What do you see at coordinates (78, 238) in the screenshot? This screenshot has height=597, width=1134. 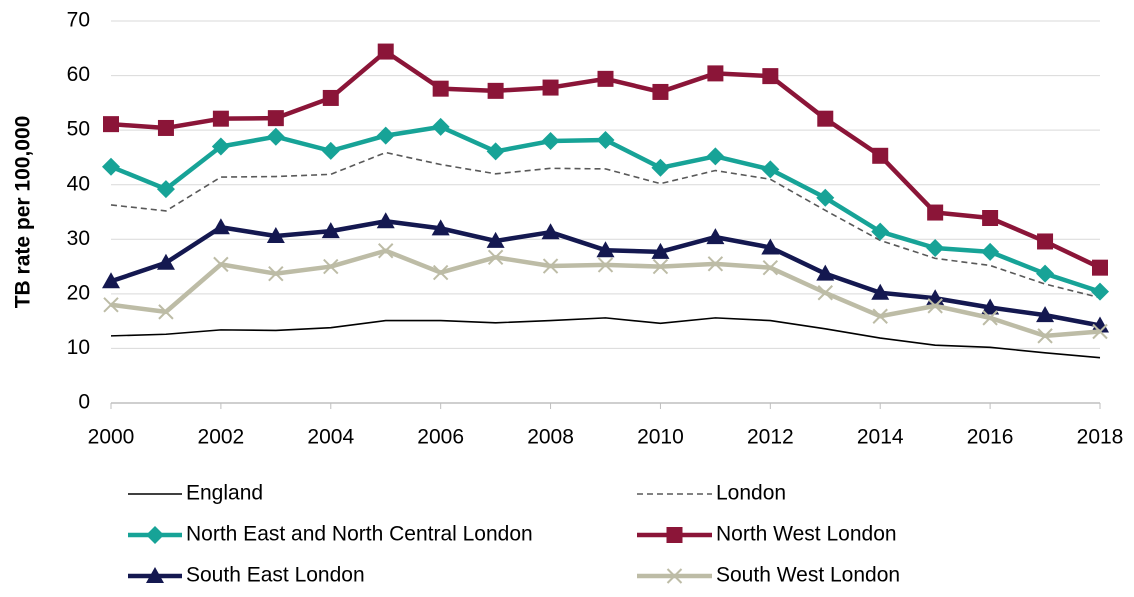 I see `y-tick-label: 30` at bounding box center [78, 238].